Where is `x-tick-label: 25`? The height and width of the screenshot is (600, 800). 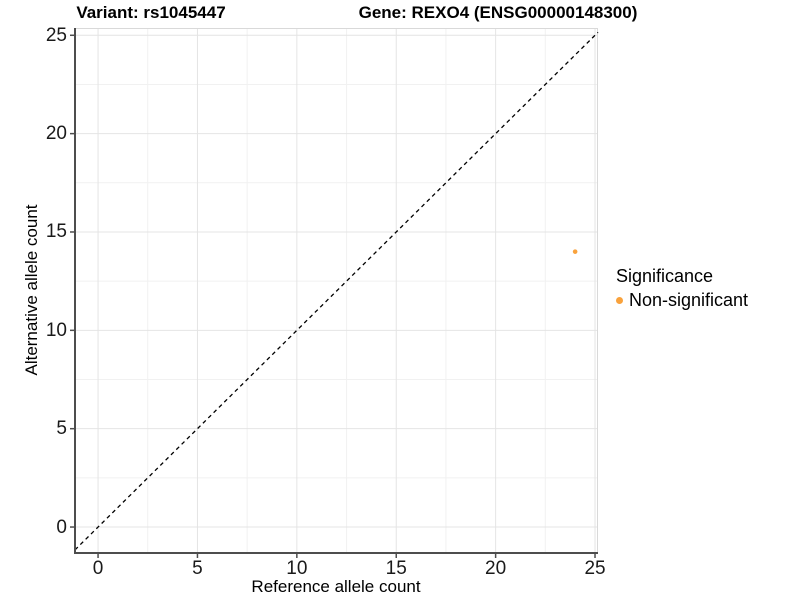 x-tick-label: 25 is located at coordinates (595, 568).